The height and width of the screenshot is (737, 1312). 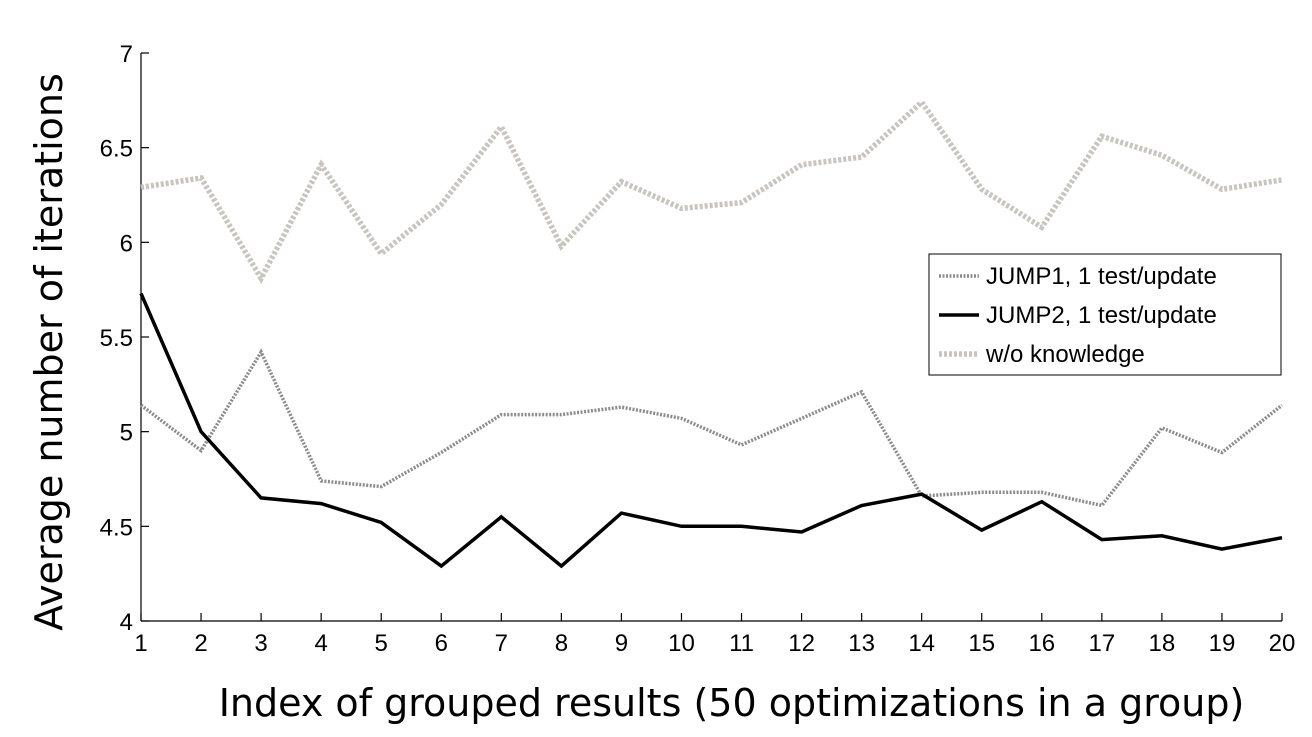 What do you see at coordinates (621, 643) in the screenshot?
I see `x-tick-label: 9` at bounding box center [621, 643].